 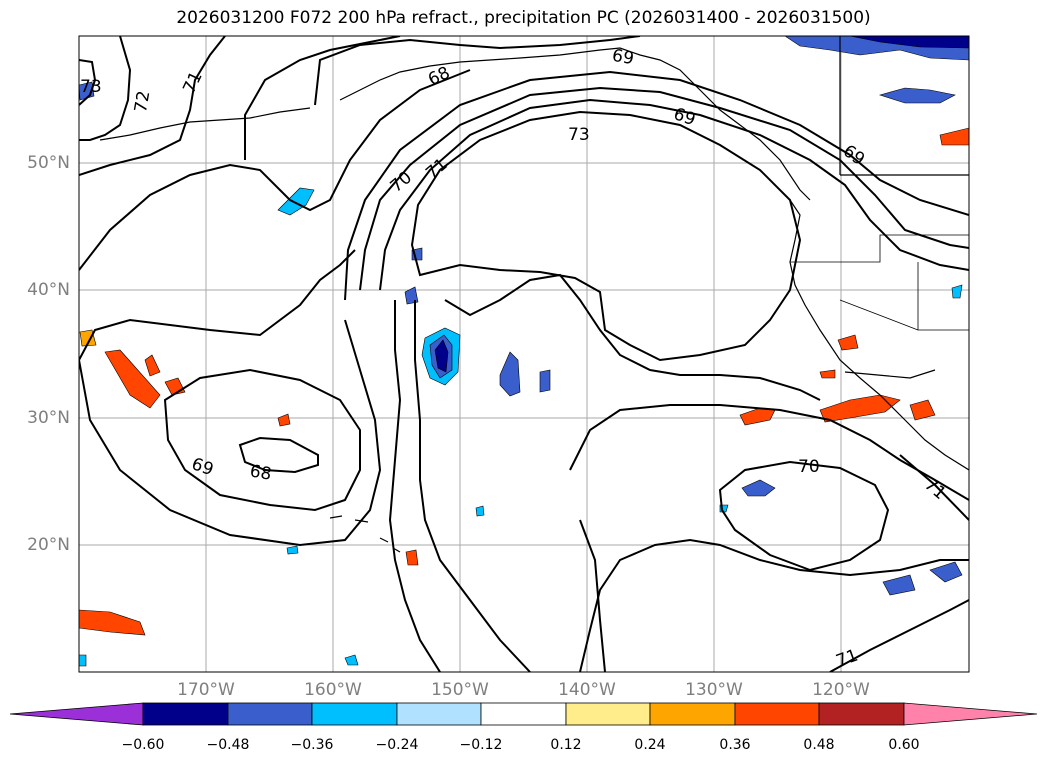 I want to click on contour-line-70-south, so click(x=804, y=516).